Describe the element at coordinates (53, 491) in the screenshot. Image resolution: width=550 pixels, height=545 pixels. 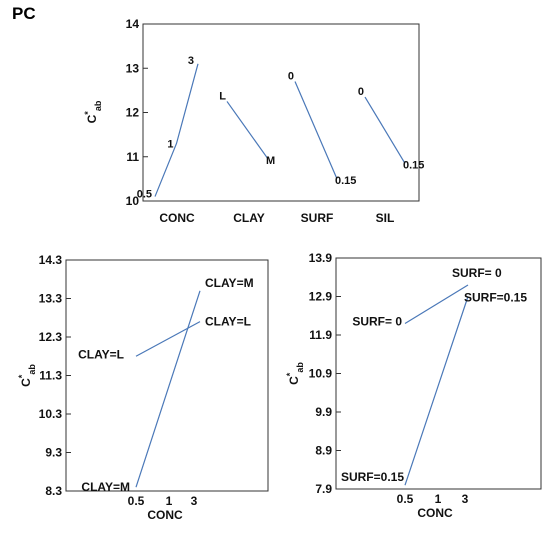
I see `y-tick-label: 8.3` at that location.